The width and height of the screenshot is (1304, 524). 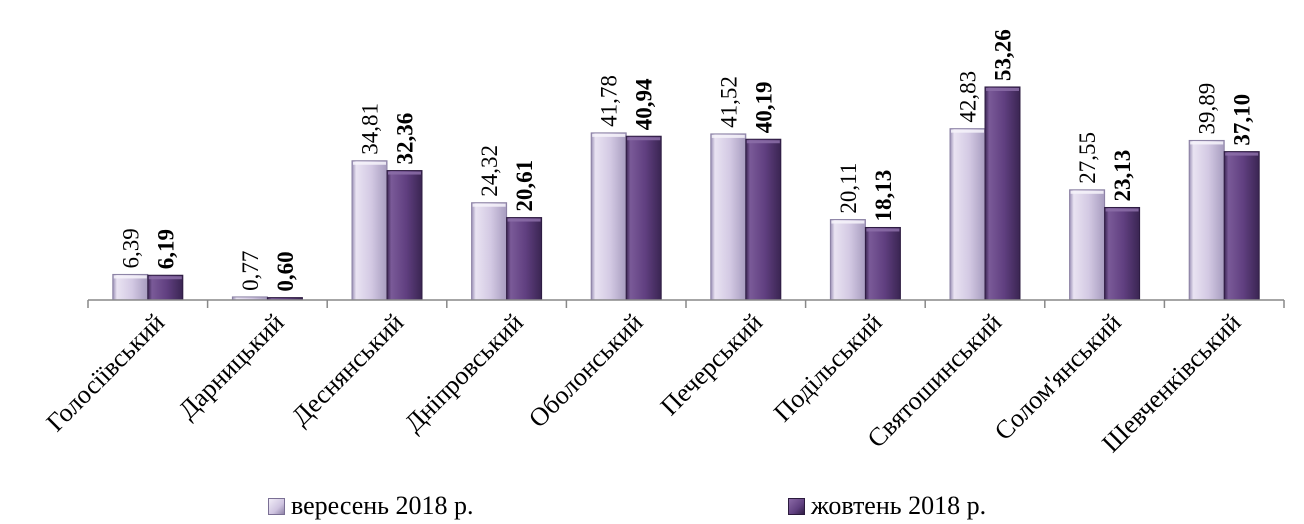 What do you see at coordinates (347, 369) in the screenshot?
I see `category-label: Деснянський` at bounding box center [347, 369].